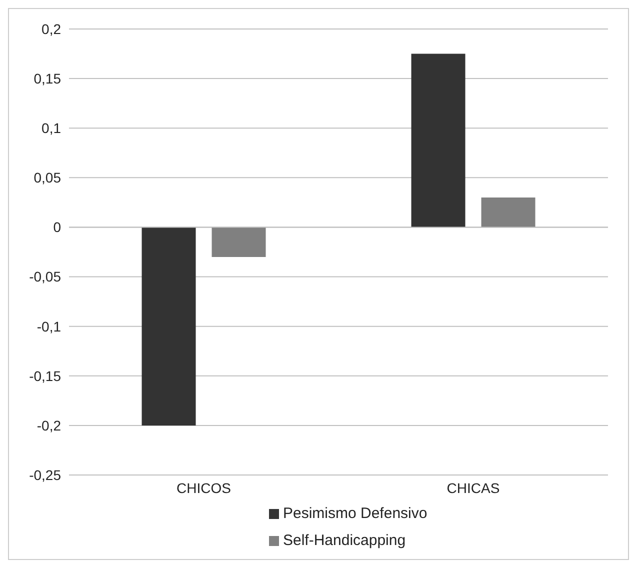  Describe the element at coordinates (45, 376) in the screenshot. I see `y-tick-label: -0,15` at that location.